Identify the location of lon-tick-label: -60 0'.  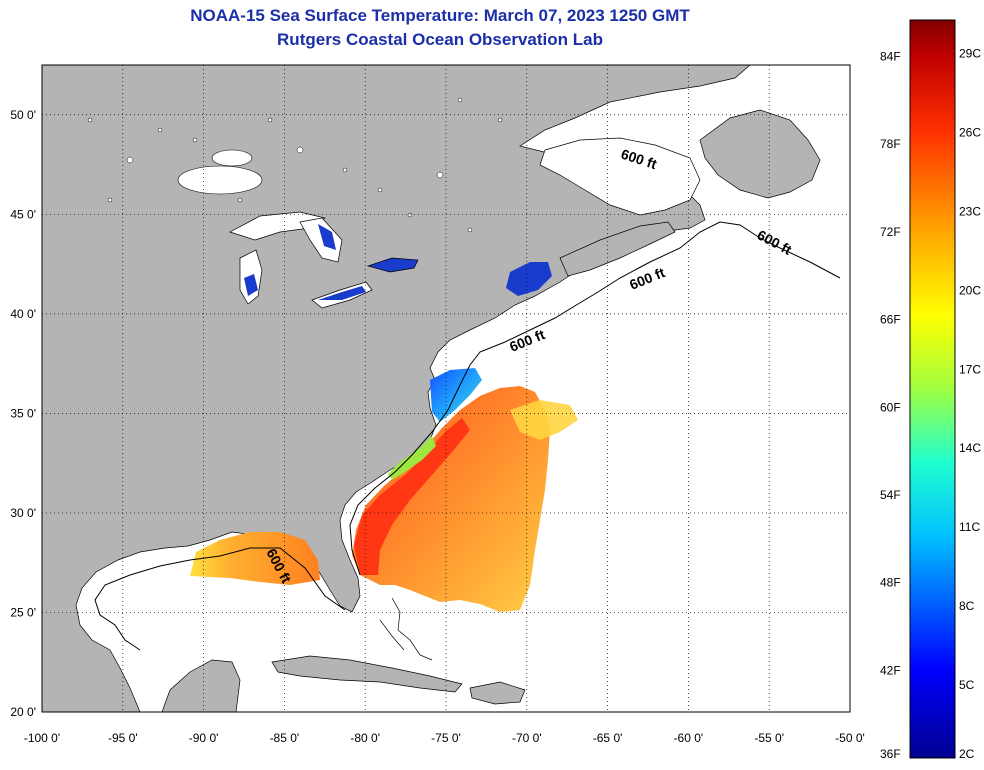
(689, 738).